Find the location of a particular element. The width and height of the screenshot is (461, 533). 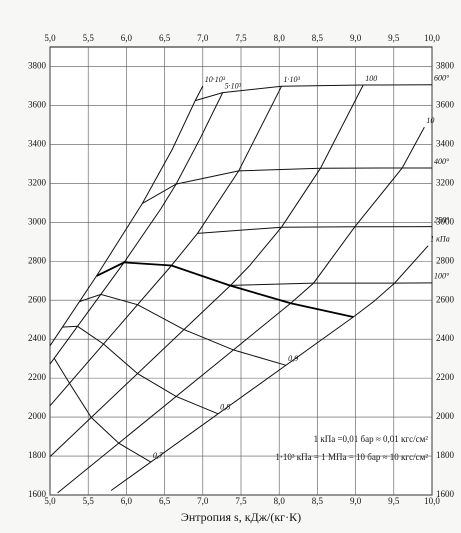

curve-label: 10 is located at coordinates (430, 120).